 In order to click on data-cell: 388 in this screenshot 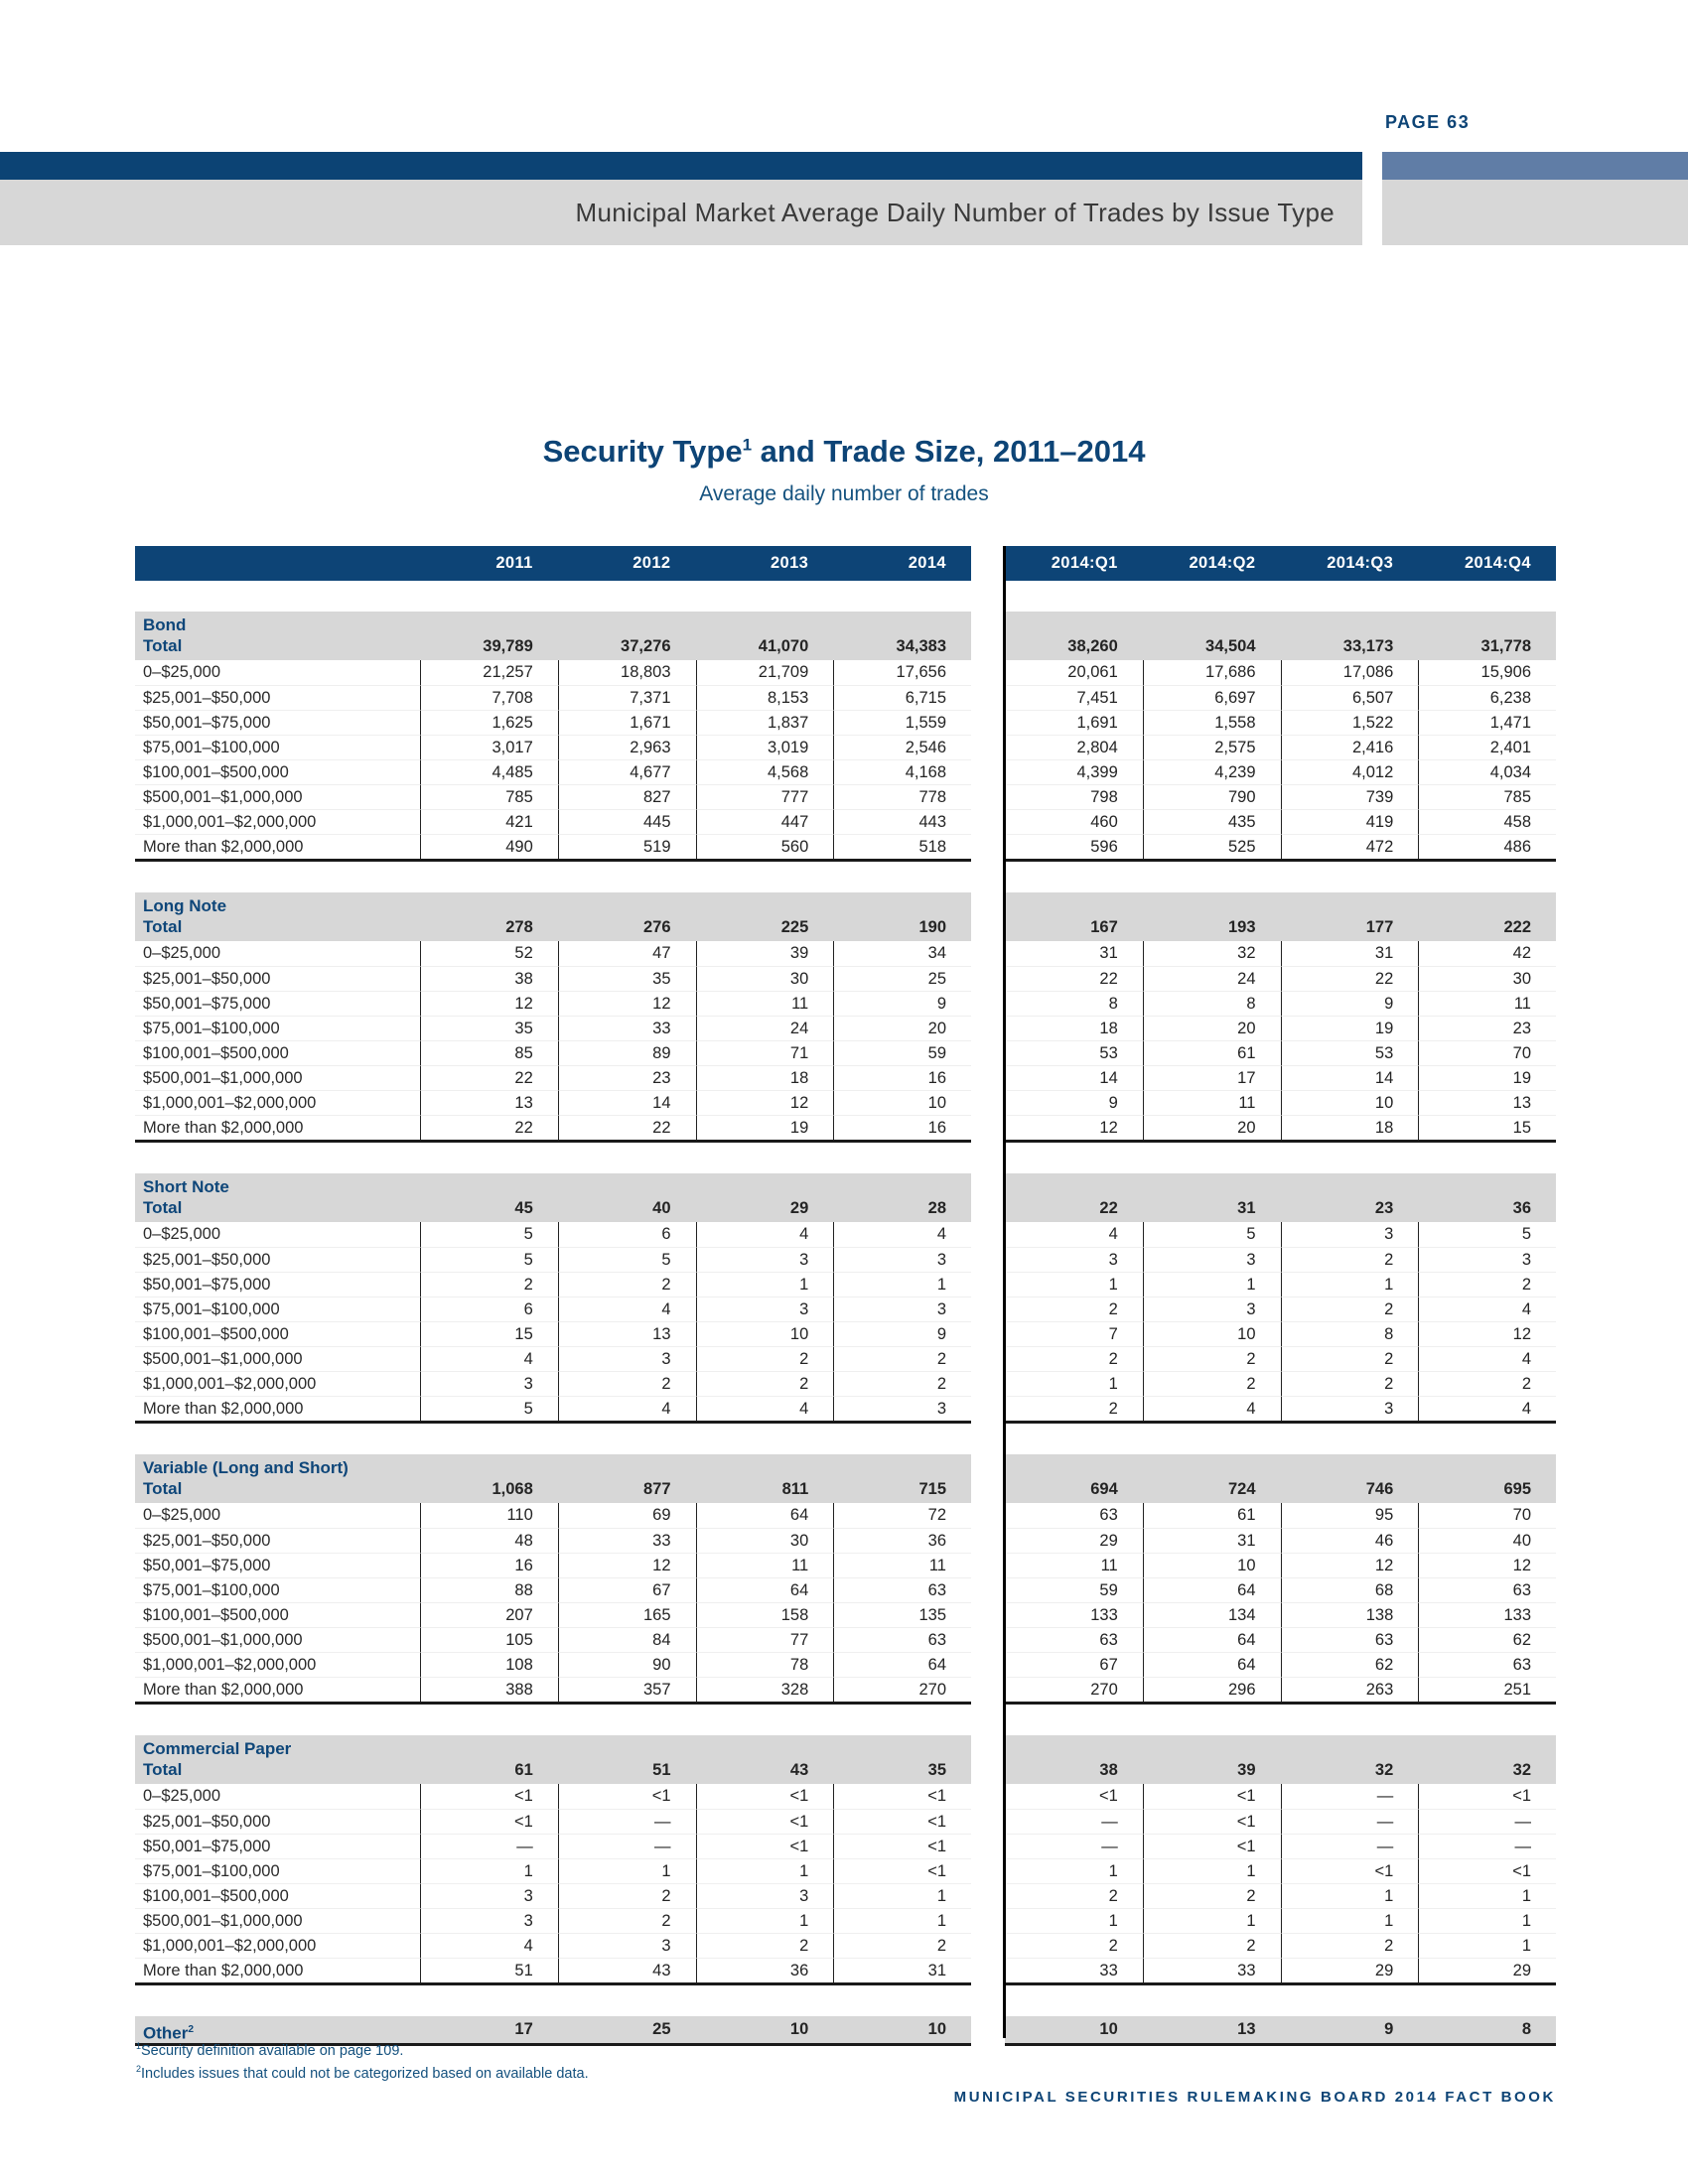, I will do `click(489, 1689)`.